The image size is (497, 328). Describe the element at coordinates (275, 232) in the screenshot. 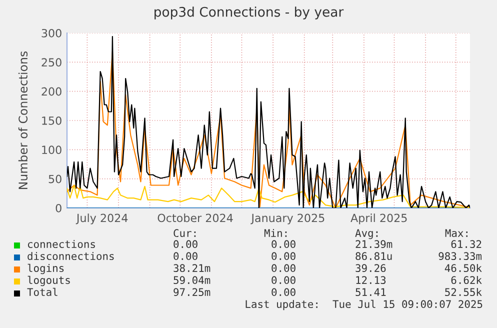

I see `text: Min:` at that location.